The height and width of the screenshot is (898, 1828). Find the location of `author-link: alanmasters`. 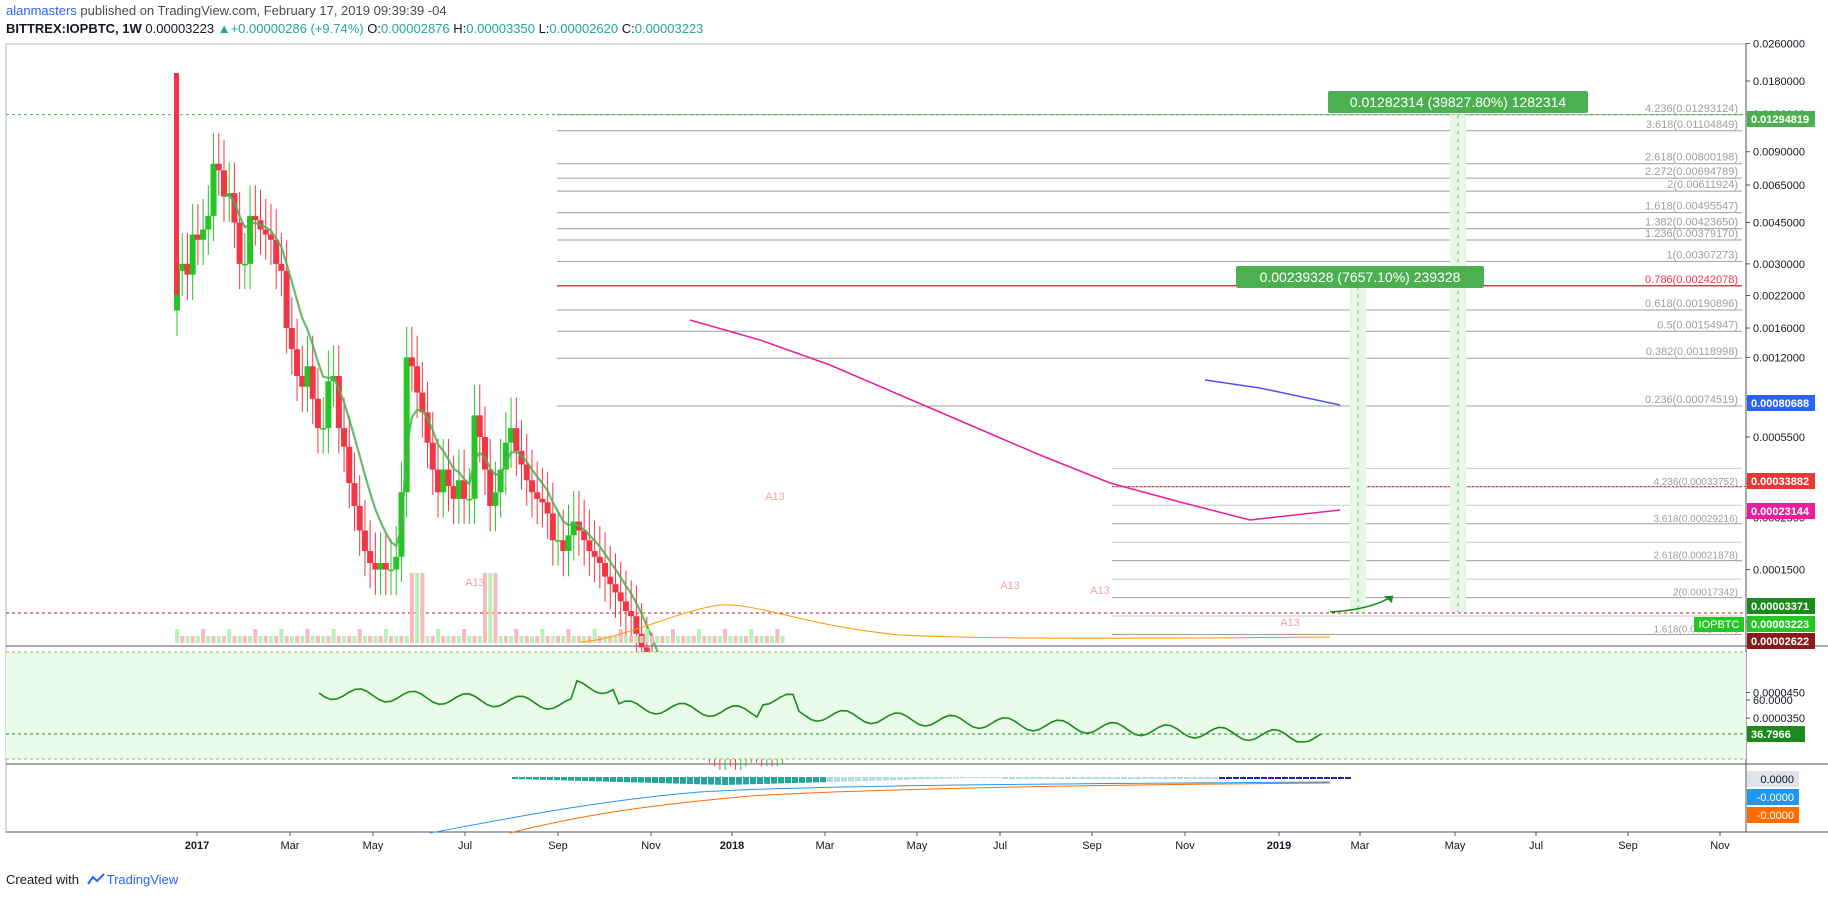

author-link: alanmasters is located at coordinates (41, 10).